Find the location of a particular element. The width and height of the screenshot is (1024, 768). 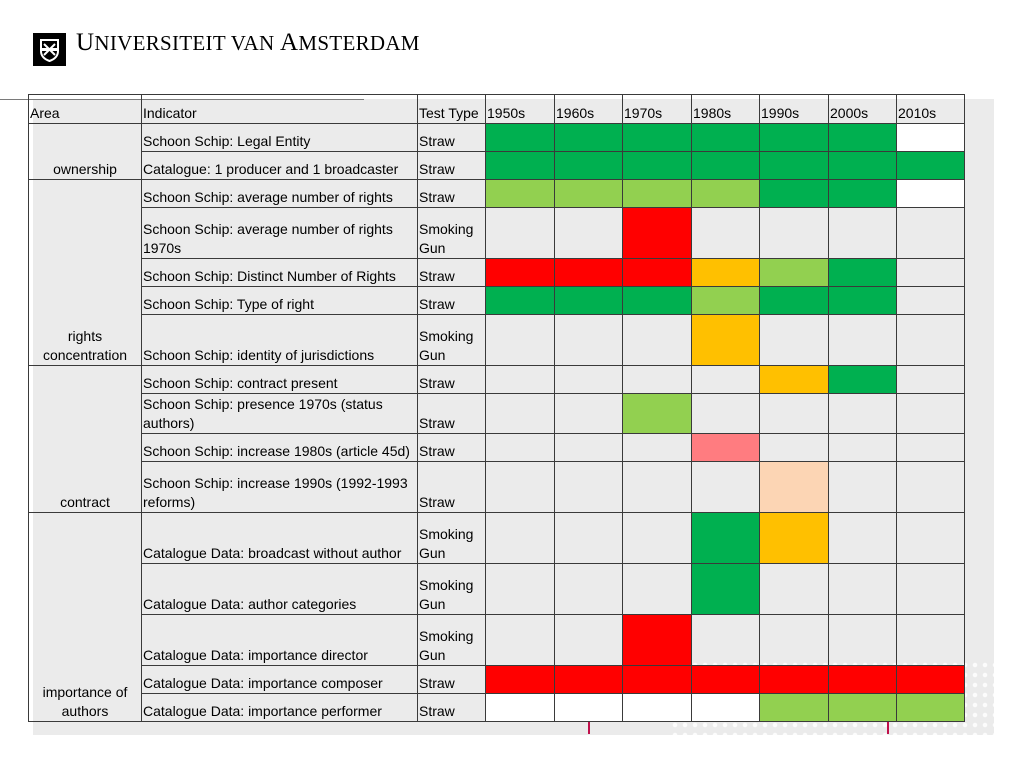

column-header: 1970s is located at coordinates (657, 109).